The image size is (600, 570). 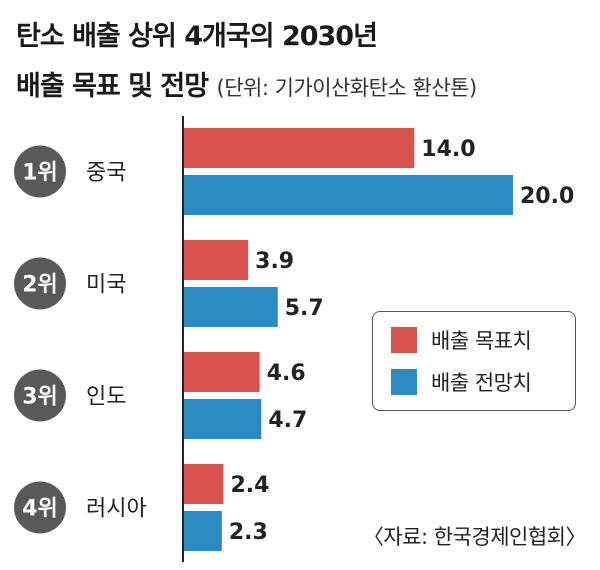 What do you see at coordinates (404, 382) in the screenshot?
I see `legend-swatch-forecast` at bounding box center [404, 382].